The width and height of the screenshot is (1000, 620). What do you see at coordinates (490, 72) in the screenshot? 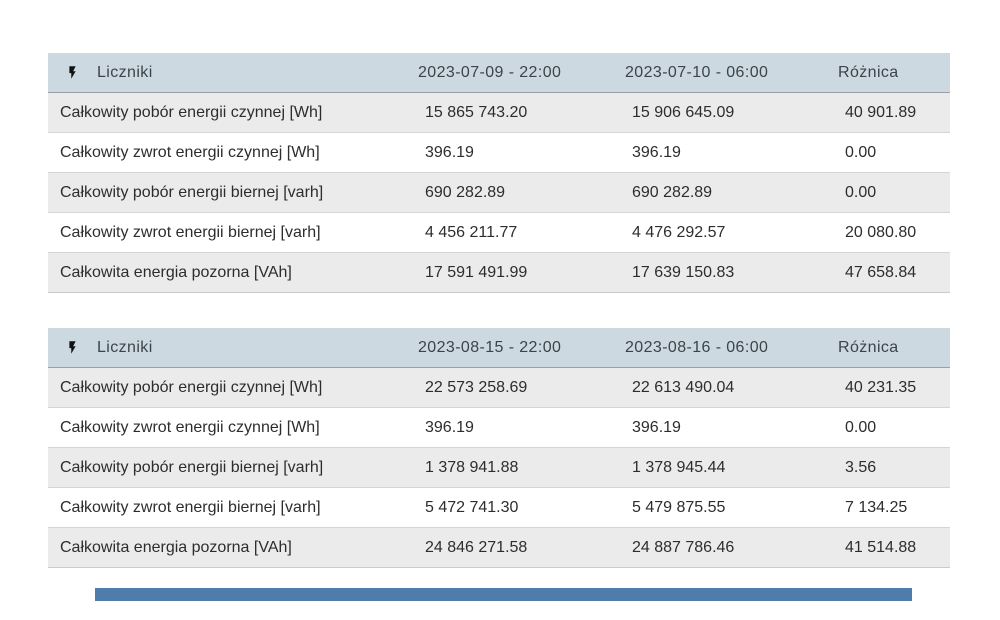
I see `column-header: 2023-07-09 - 22:00` at bounding box center [490, 72].